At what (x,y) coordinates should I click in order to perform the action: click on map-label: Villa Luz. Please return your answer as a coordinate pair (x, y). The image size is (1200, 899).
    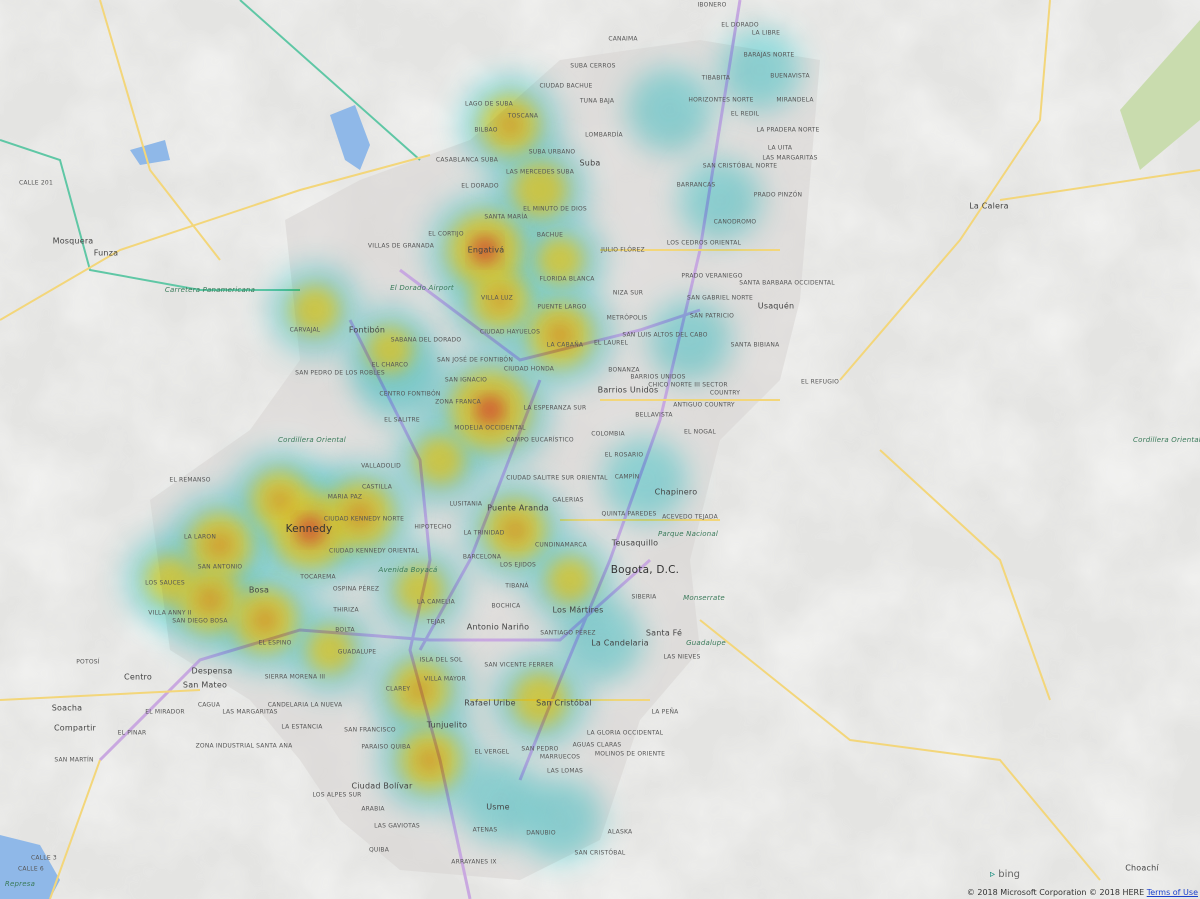
    Looking at the image, I should click on (497, 298).